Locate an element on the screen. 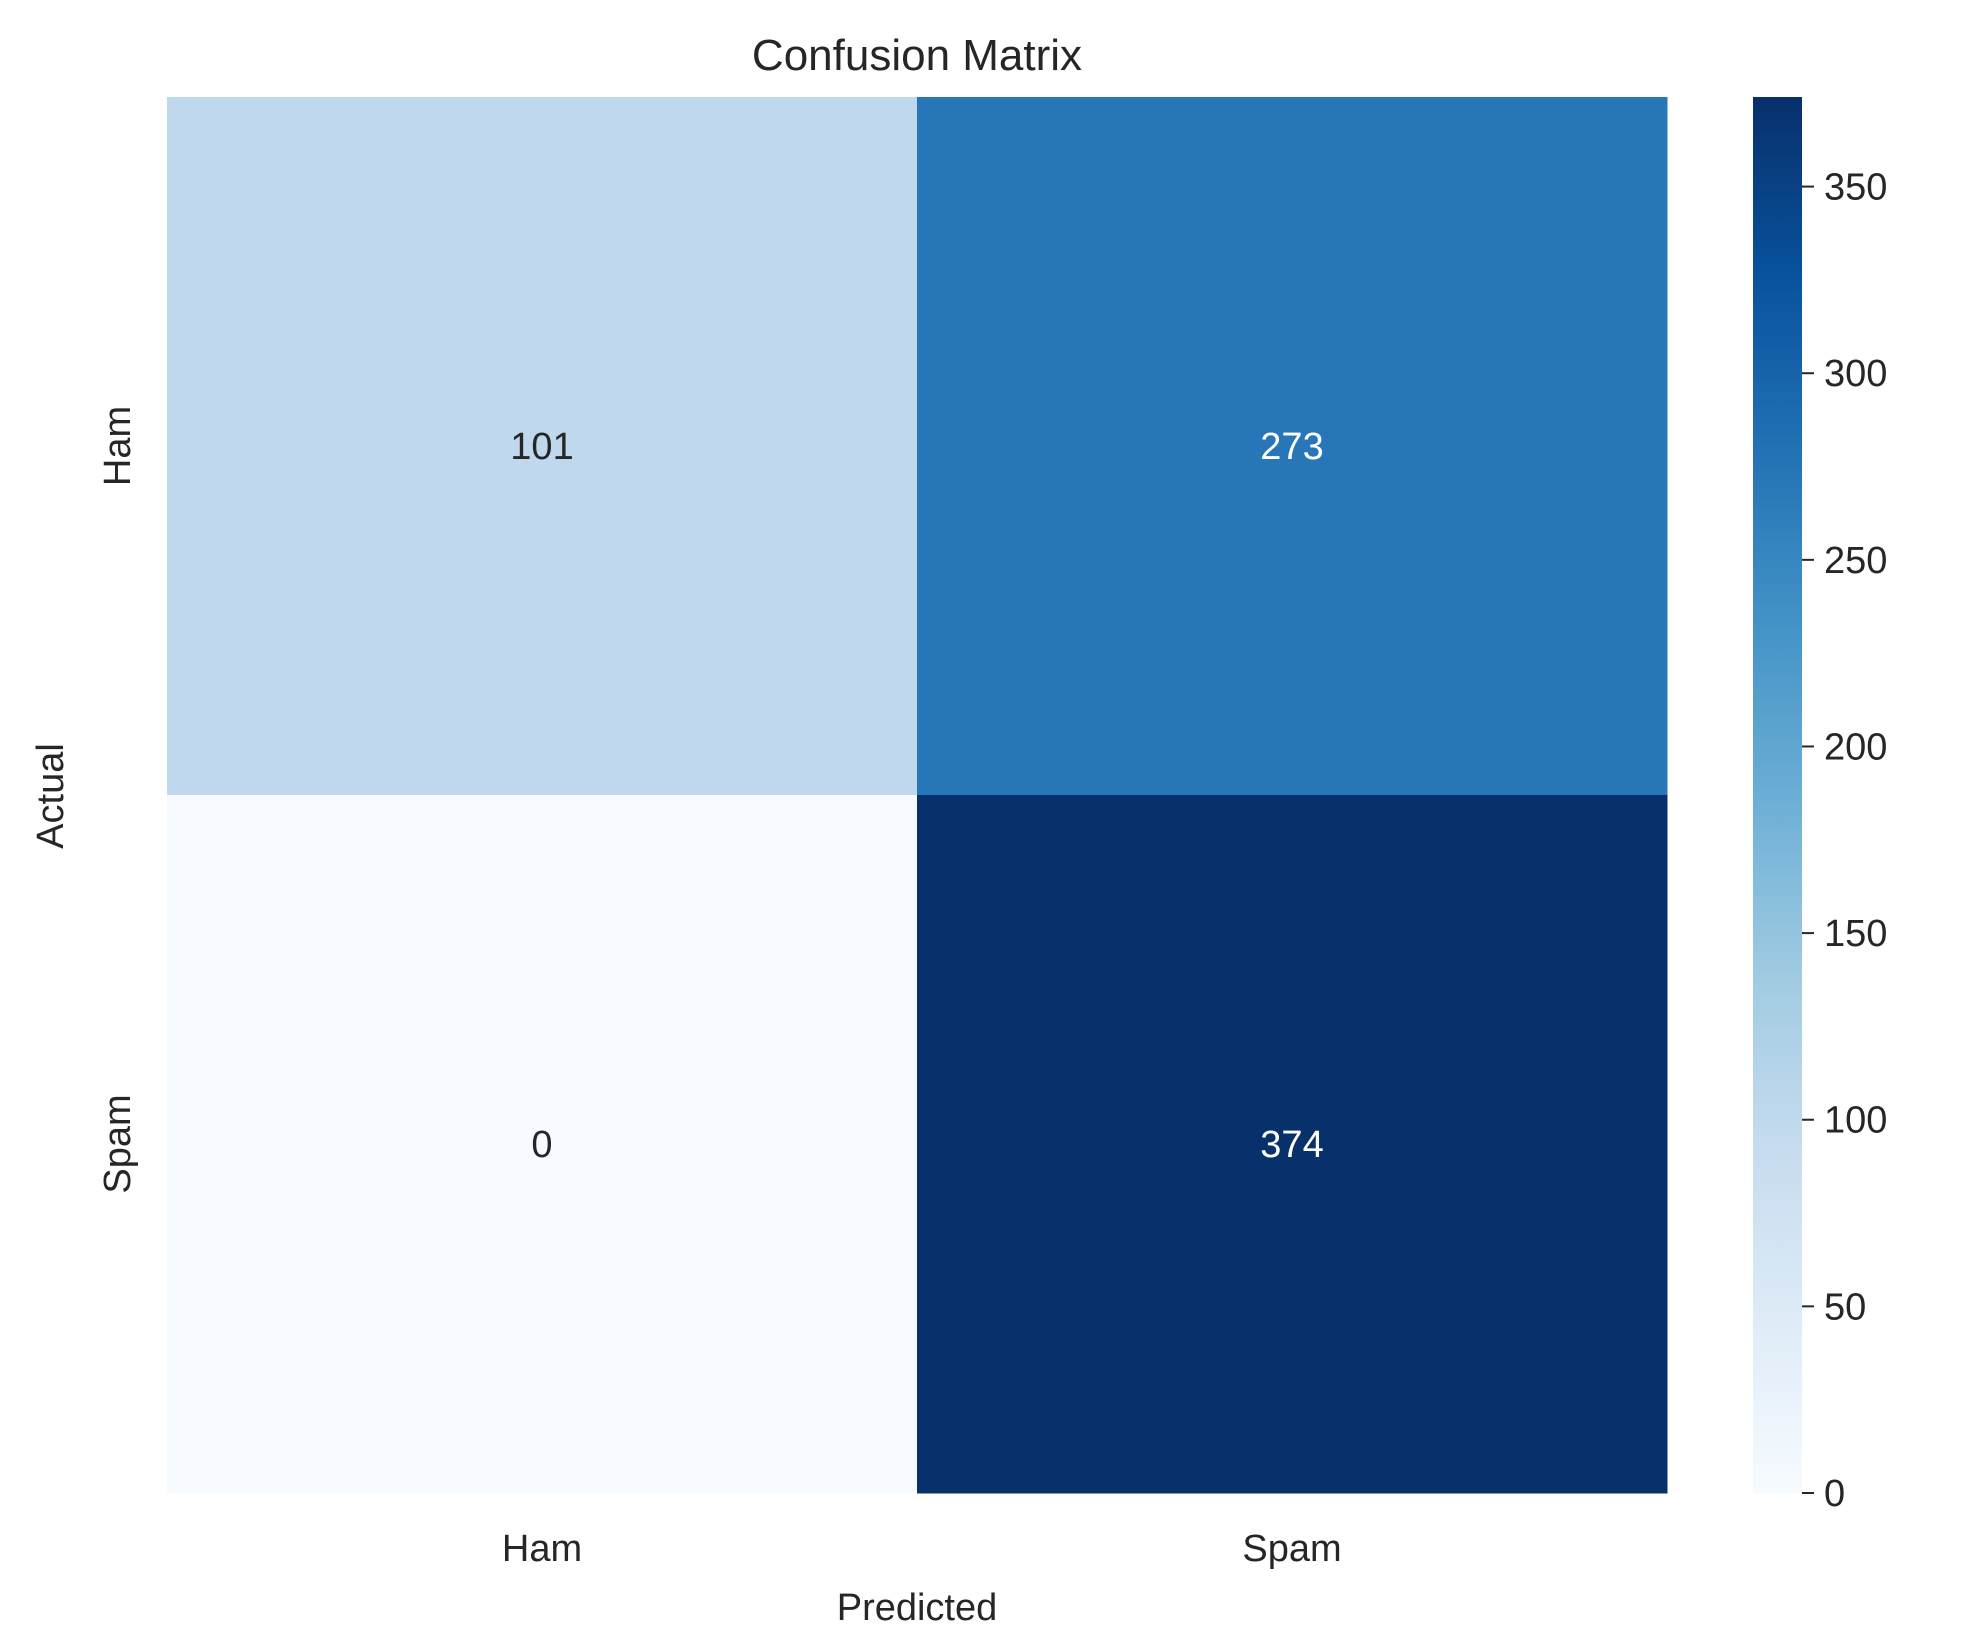 Image resolution: width=1961 pixels, height=1652 pixels. y-tick-label-1: Spam is located at coordinates (118, 1143).